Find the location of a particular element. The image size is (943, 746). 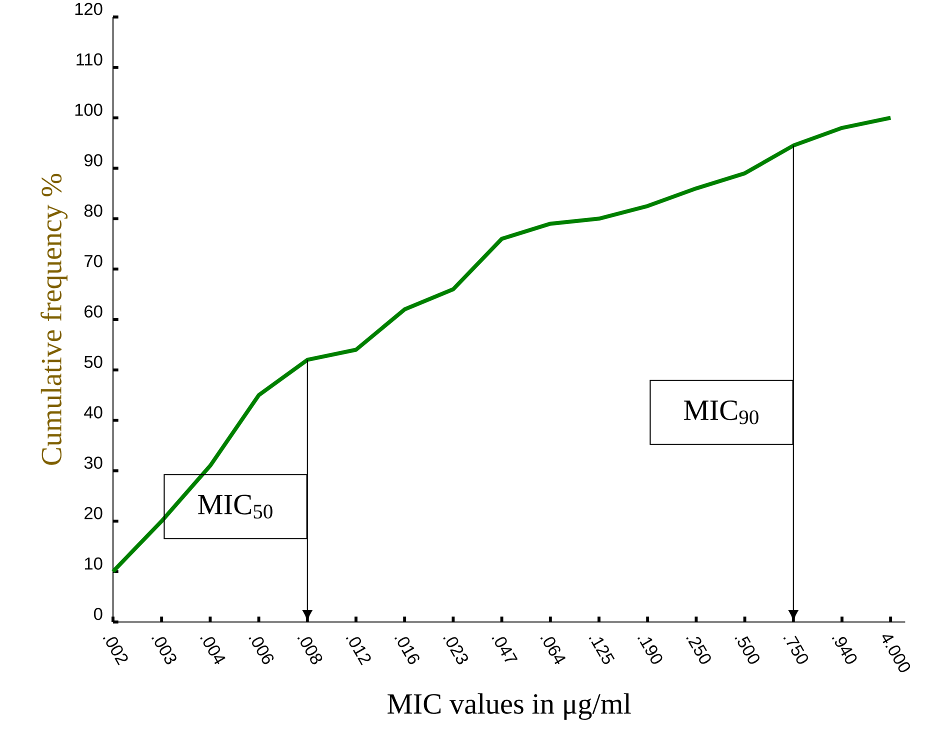

x-tick-label: .047 is located at coordinates (505, 649).